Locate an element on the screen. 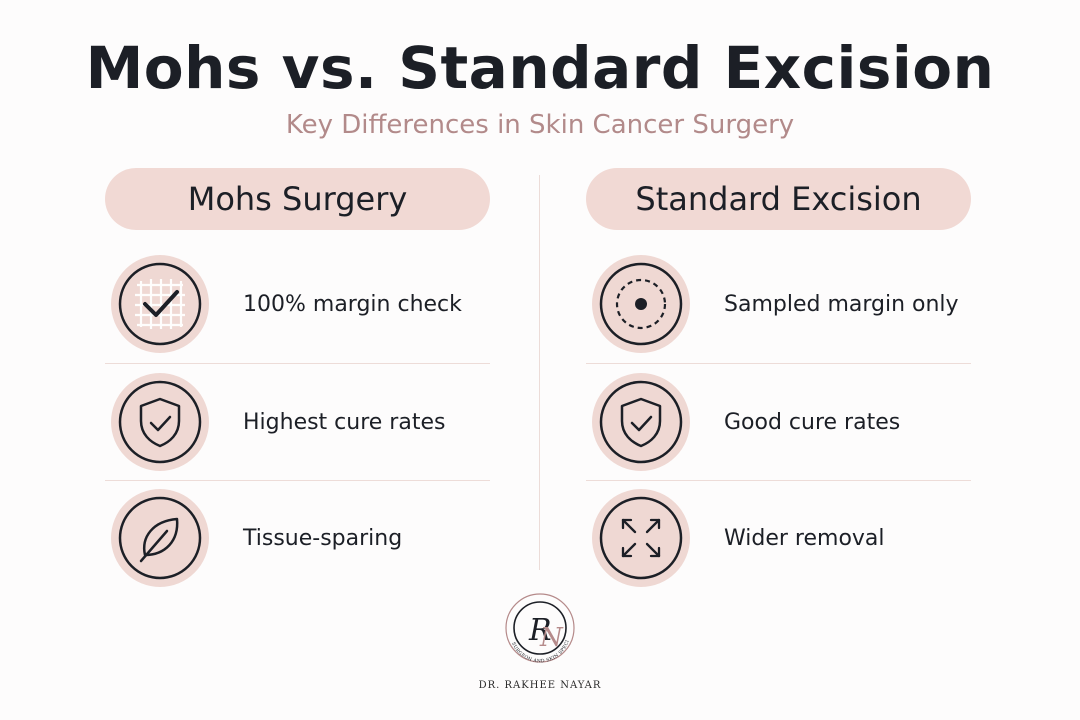 This screenshot has height=720, width=1080. svg-text: R is located at coordinates (540, 630).